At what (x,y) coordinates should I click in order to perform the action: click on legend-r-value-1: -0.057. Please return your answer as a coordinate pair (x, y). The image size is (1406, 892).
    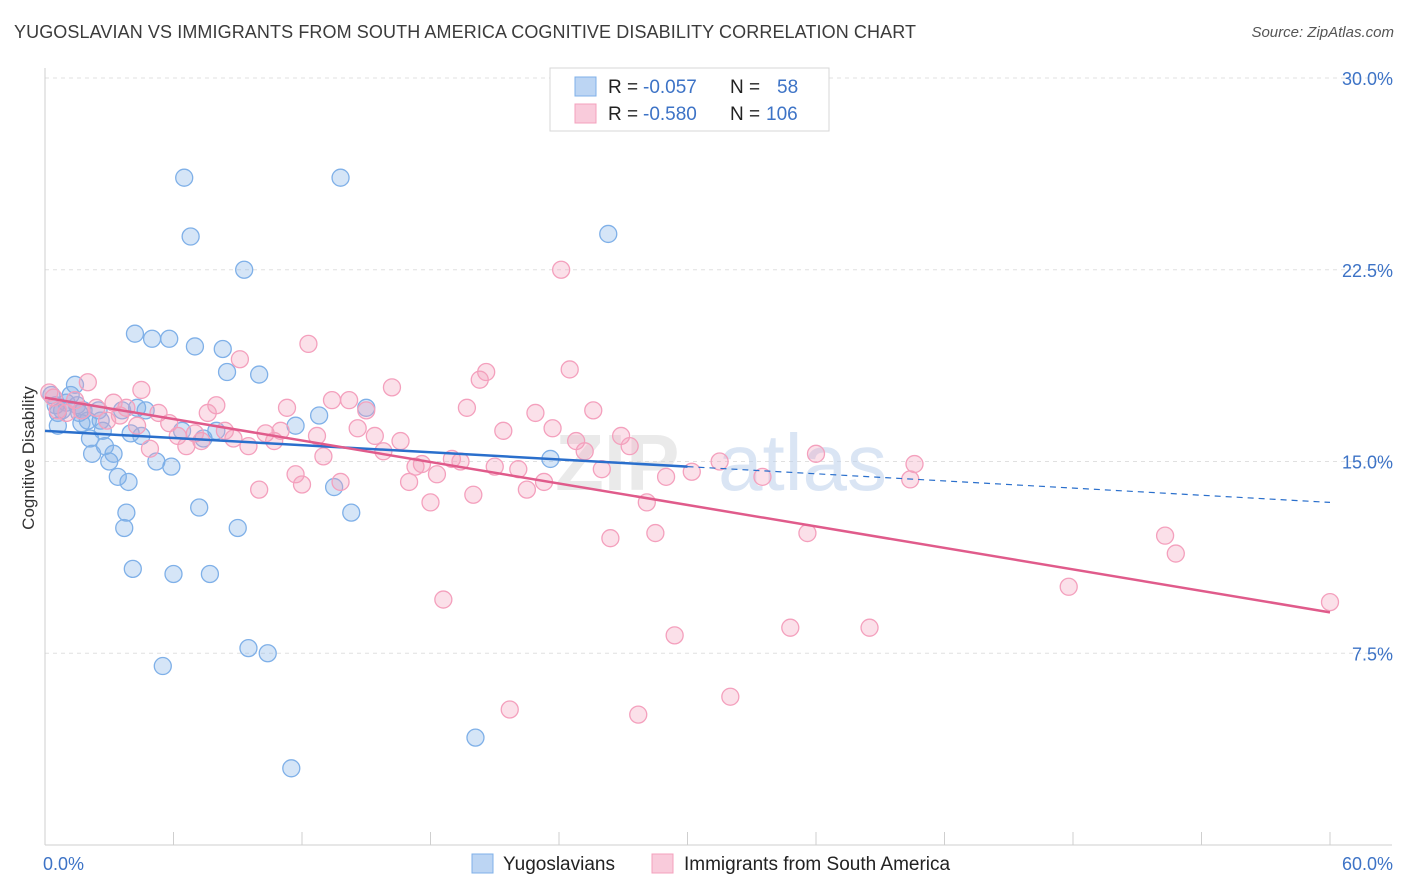
    Looking at the image, I should click on (670, 87).